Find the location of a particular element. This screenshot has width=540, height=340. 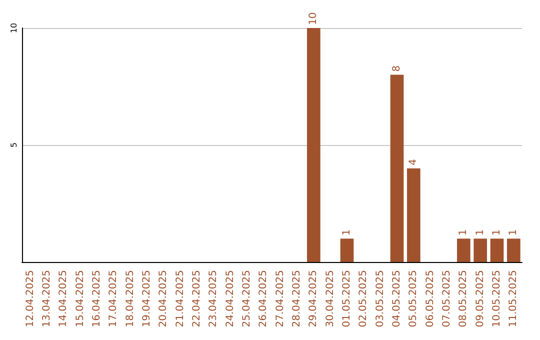

x-tick-label: 02.05.2025 is located at coordinates (364, 299).